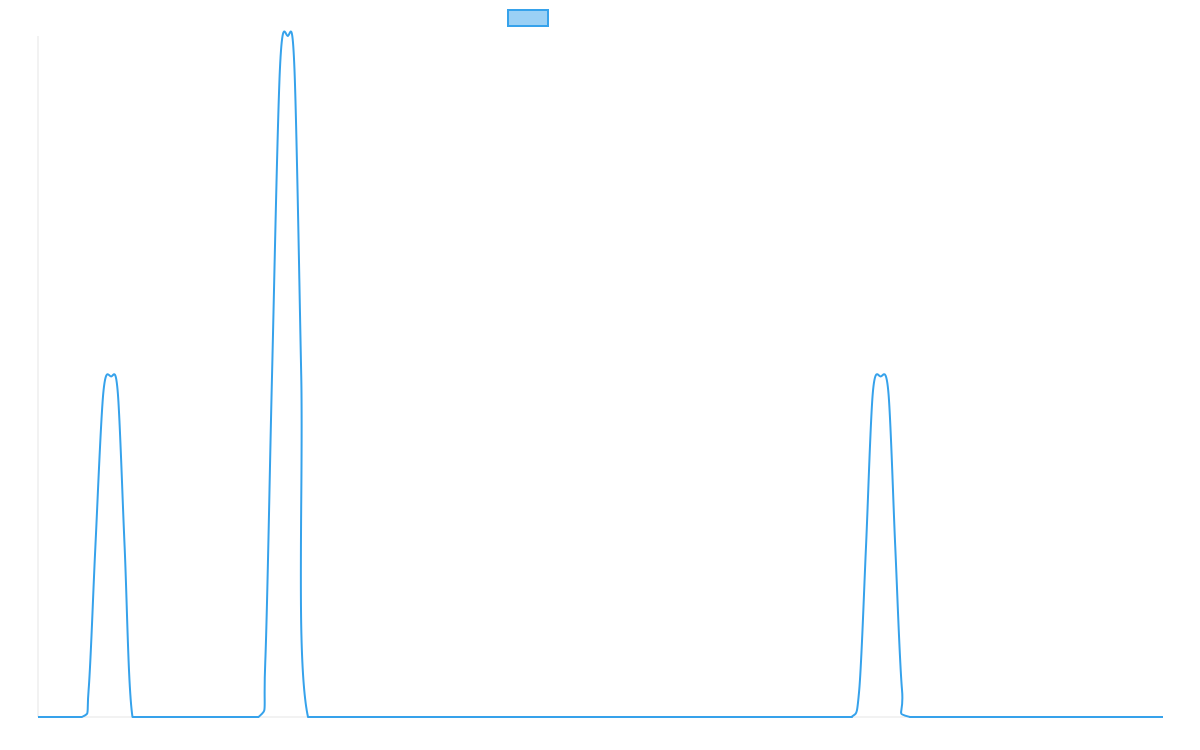 The image size is (1200, 750). I want to click on legend-swatch, so click(528, 18).